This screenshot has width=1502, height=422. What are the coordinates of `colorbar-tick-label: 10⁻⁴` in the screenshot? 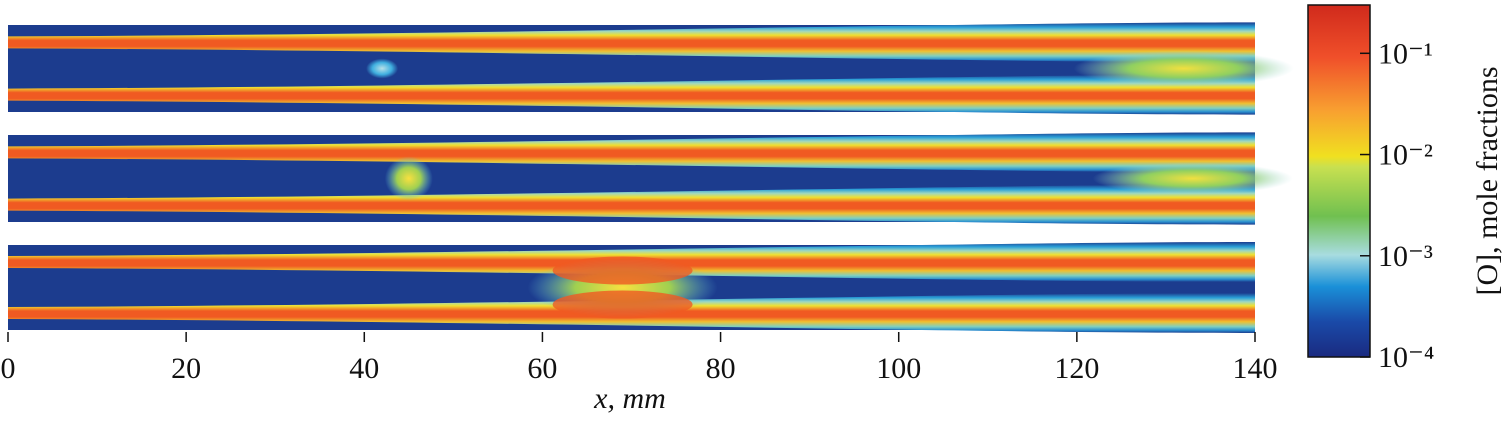 It's located at (1406, 357).